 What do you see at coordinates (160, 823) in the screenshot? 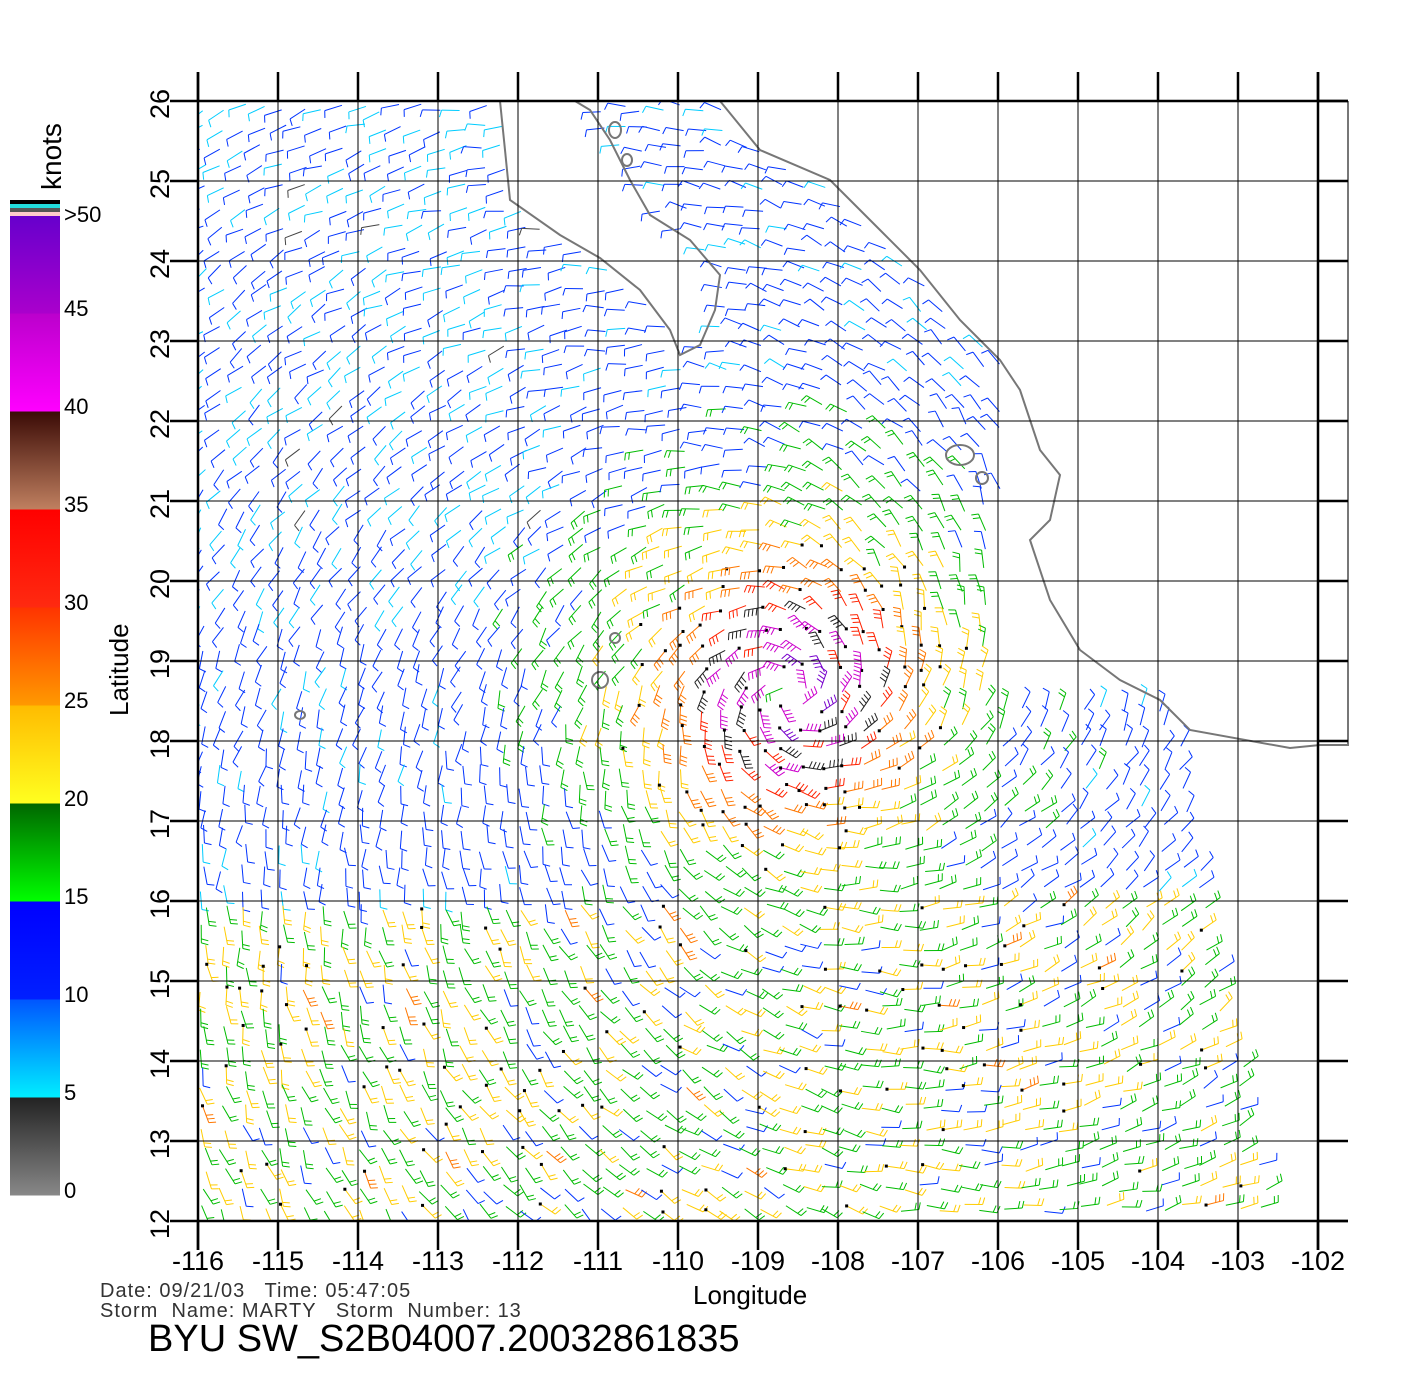
I see `y-tick-label: 17` at bounding box center [160, 823].